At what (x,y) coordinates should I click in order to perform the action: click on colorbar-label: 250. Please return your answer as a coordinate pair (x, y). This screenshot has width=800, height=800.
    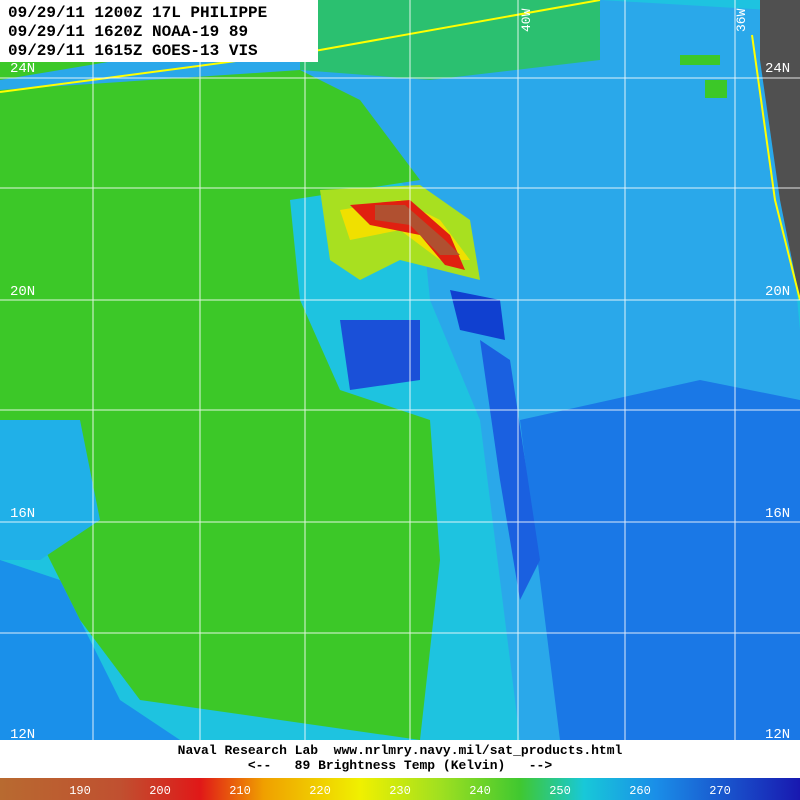
    Looking at the image, I should click on (560, 791).